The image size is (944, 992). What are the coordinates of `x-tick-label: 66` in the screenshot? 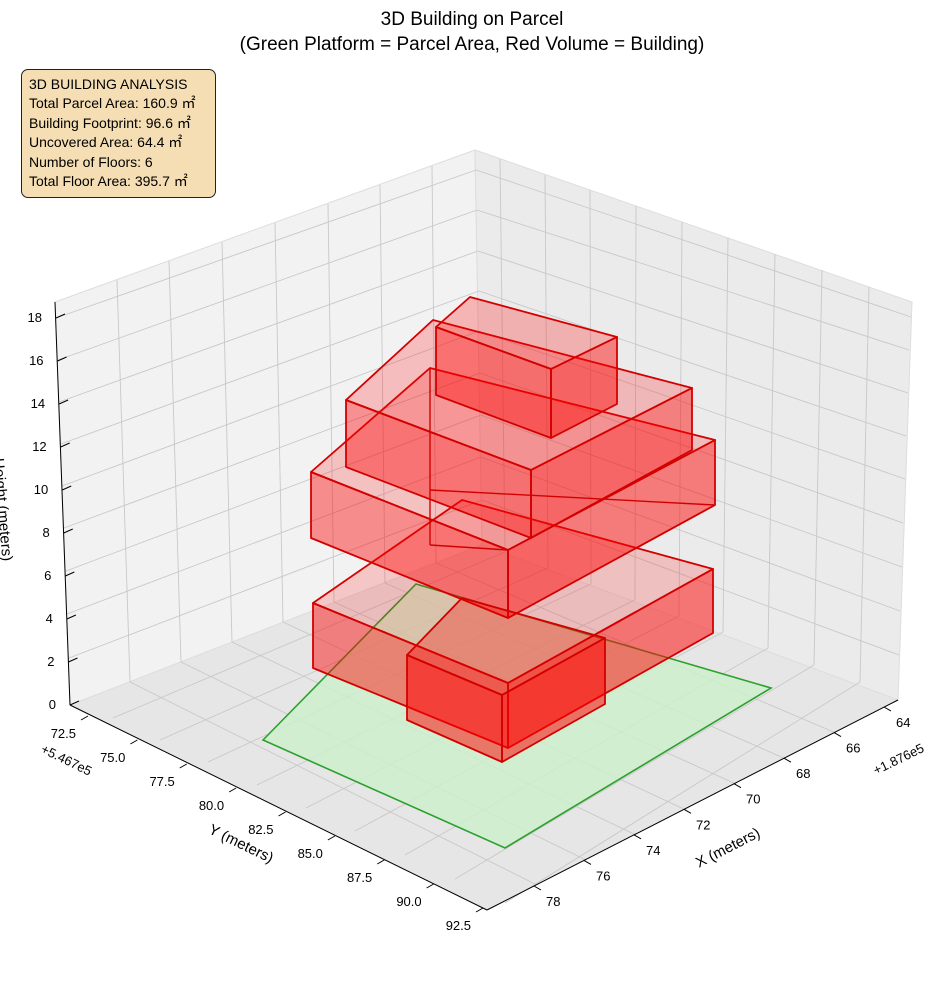 It's located at (853, 748).